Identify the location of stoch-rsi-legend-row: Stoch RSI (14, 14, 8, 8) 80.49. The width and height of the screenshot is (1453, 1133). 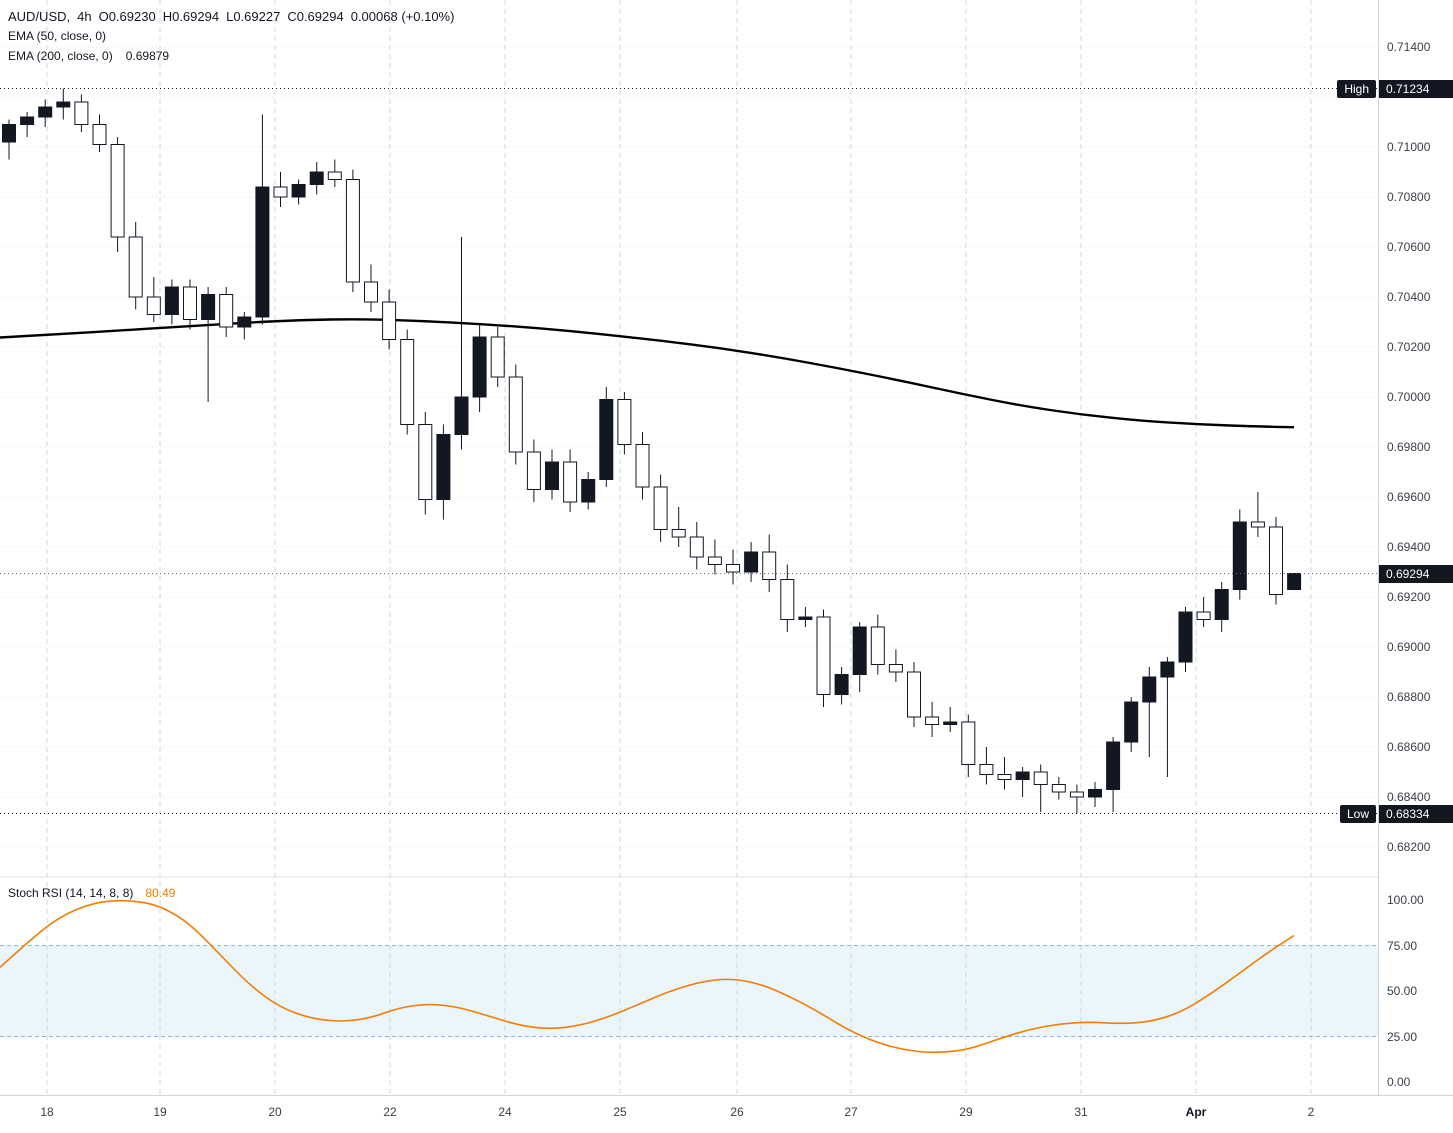
(91, 893).